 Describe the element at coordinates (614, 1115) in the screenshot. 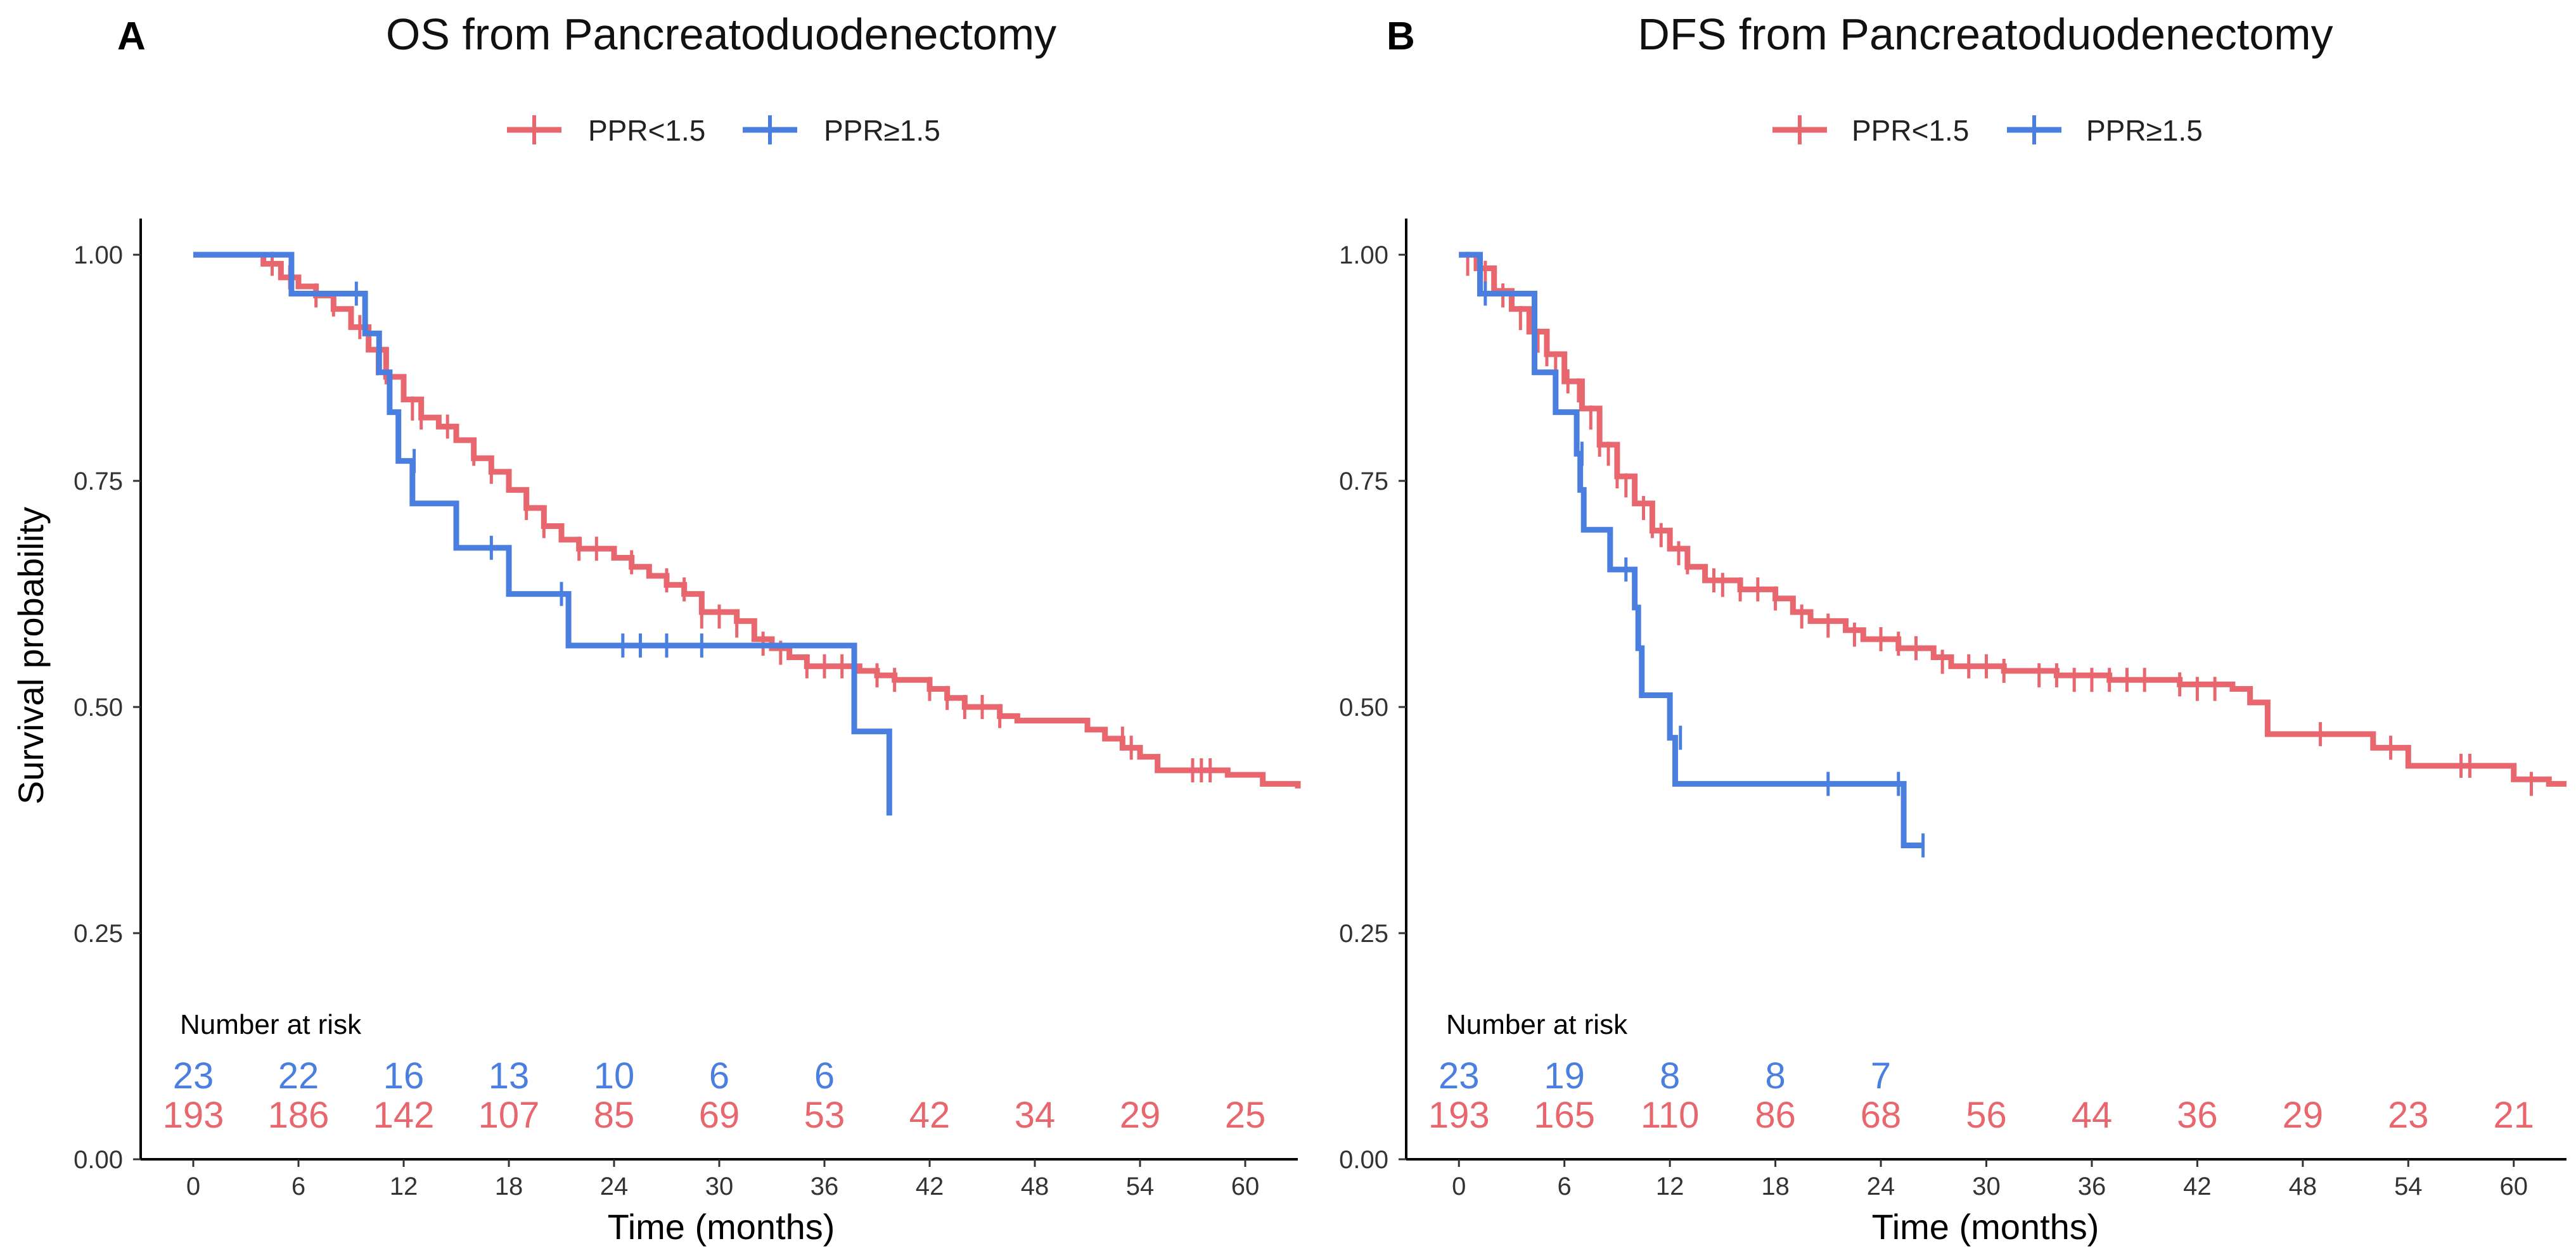

I see `risk-count-low: 85` at that location.